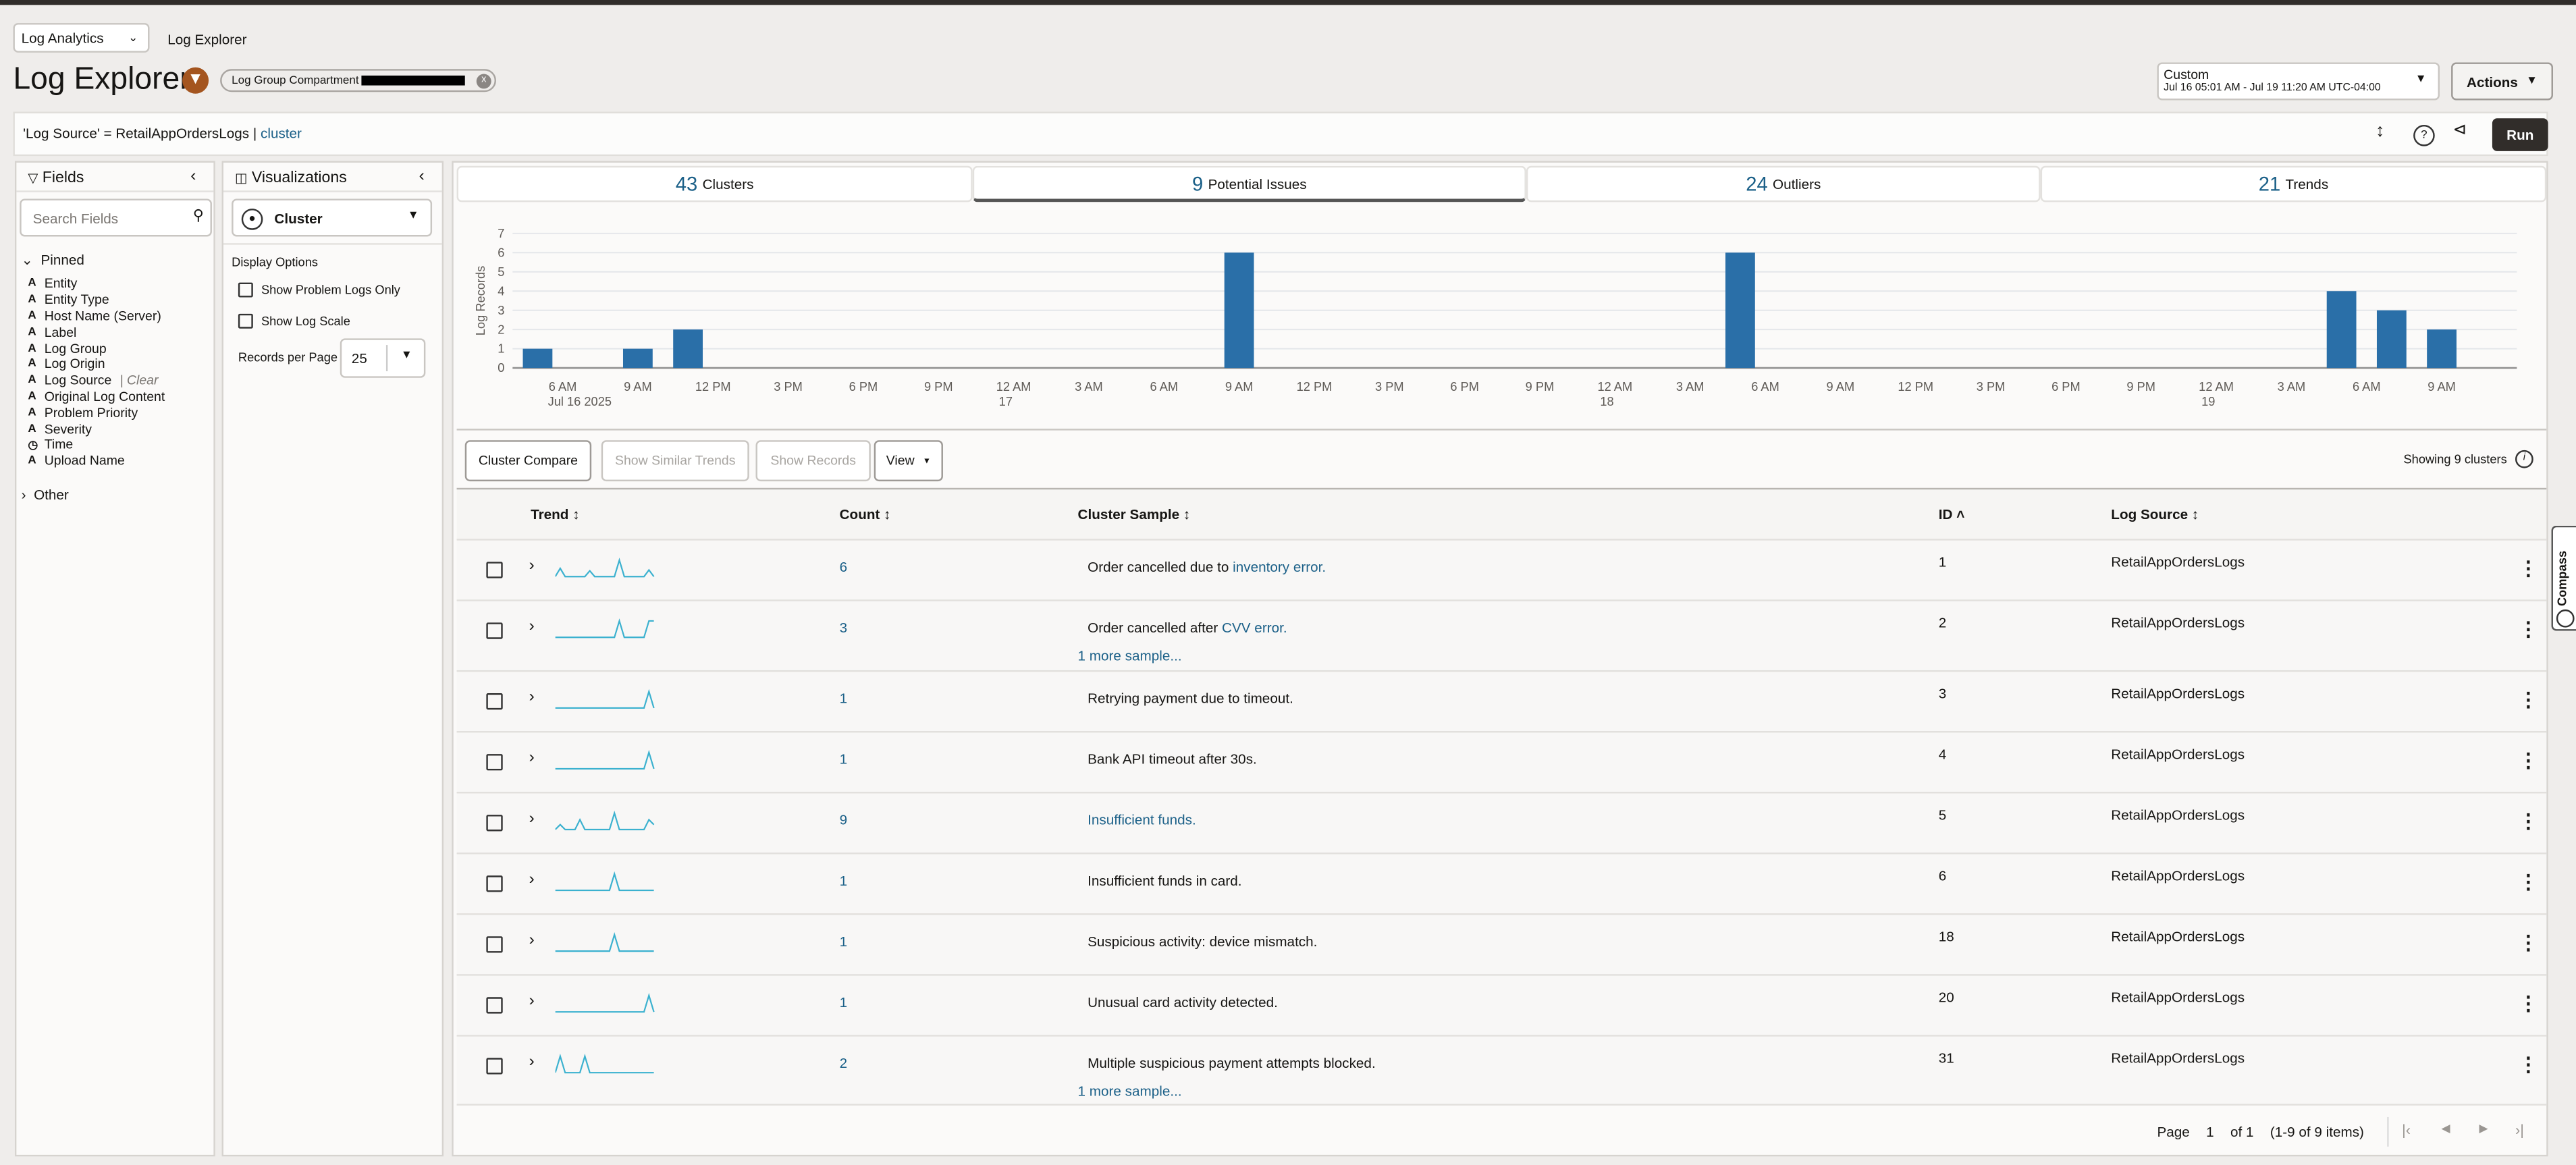  I want to click on field-item: A Problem Priority, so click(120, 413).